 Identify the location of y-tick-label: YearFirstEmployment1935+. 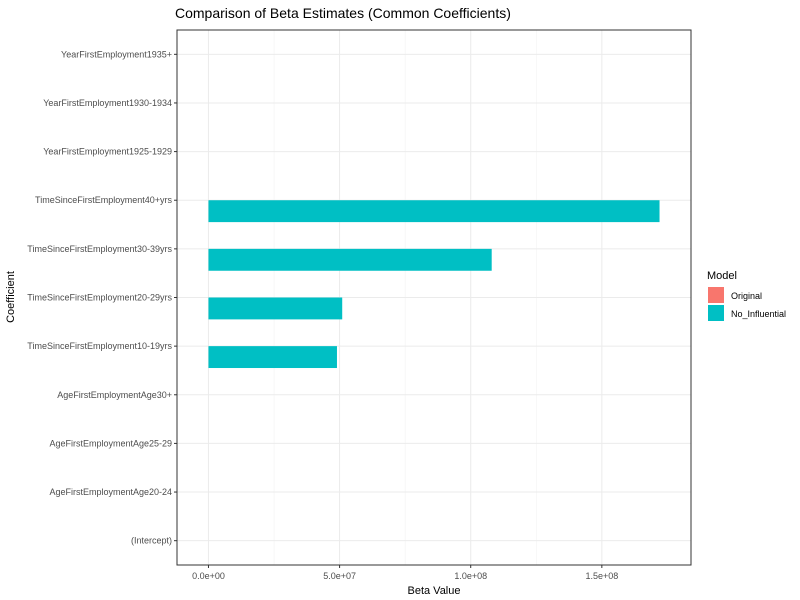
(116, 54).